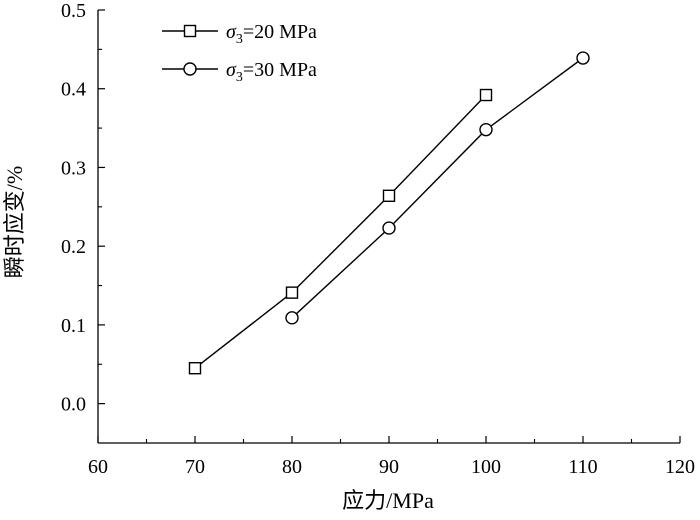 This screenshot has height=520, width=700. Describe the element at coordinates (73, 168) in the screenshot. I see `y-tick-label: 0.3` at that location.